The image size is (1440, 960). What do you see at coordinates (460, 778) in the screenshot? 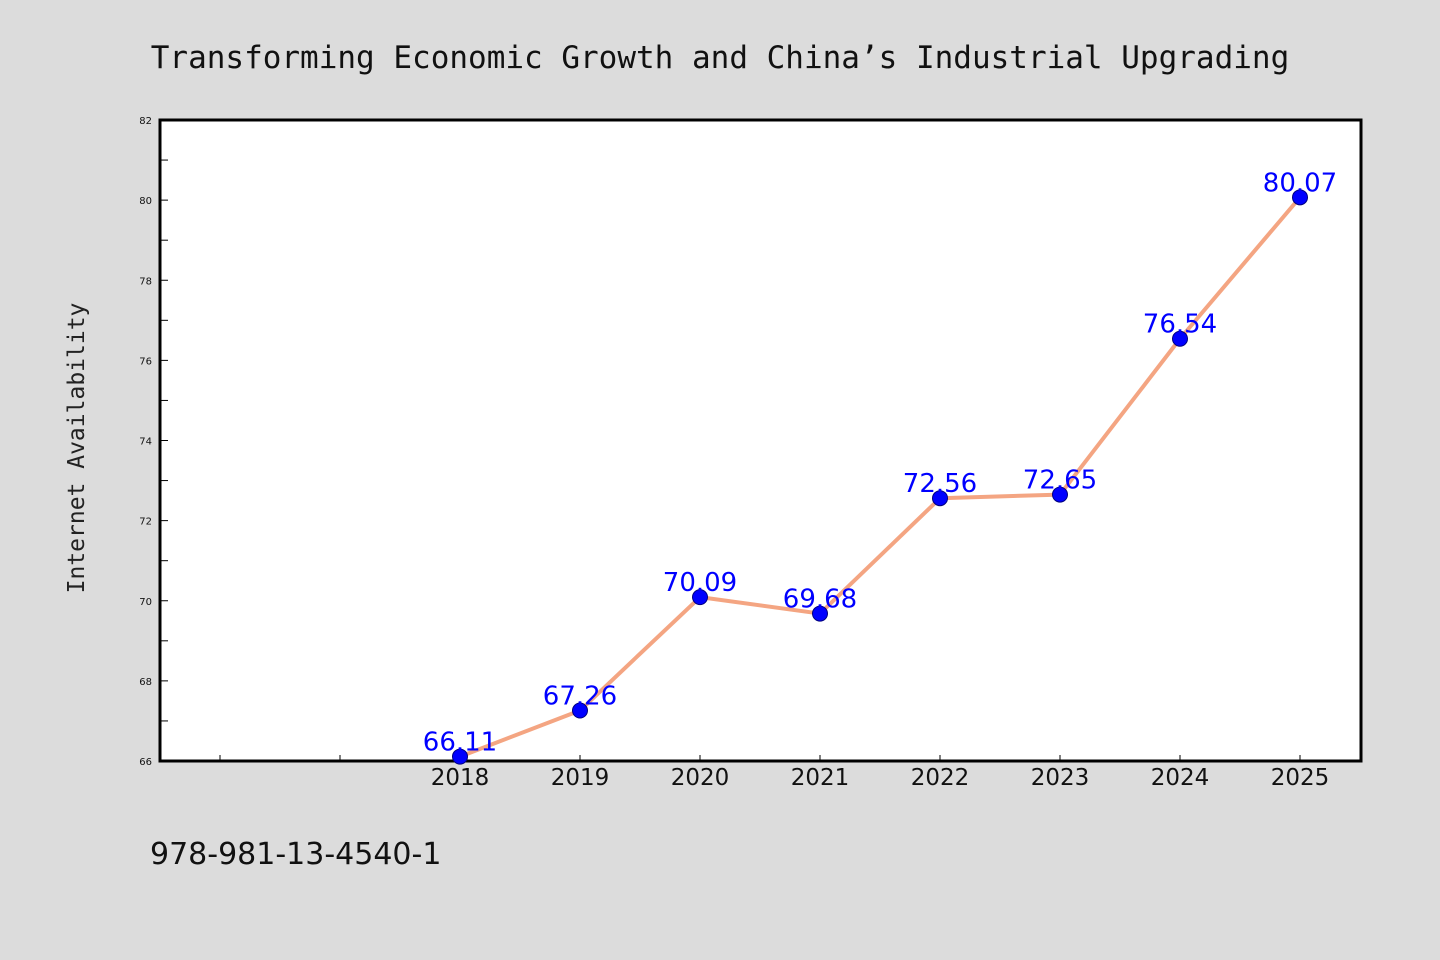
I see `x-tick-label: 2018` at bounding box center [460, 778].